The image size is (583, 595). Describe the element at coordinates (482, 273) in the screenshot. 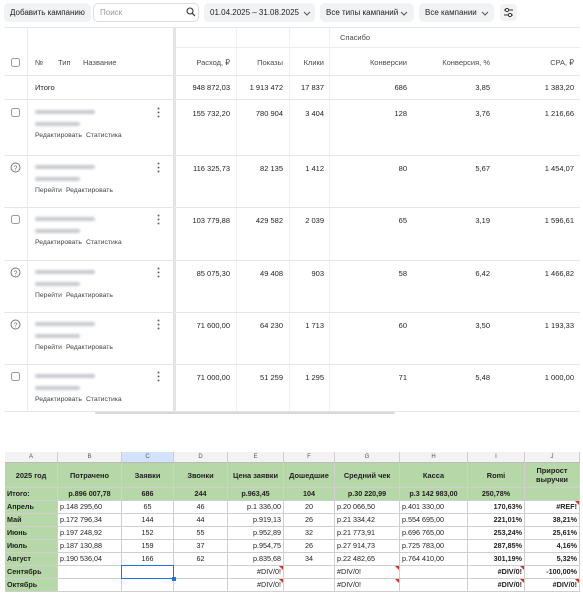

I see `row-cell: 6,42` at that location.